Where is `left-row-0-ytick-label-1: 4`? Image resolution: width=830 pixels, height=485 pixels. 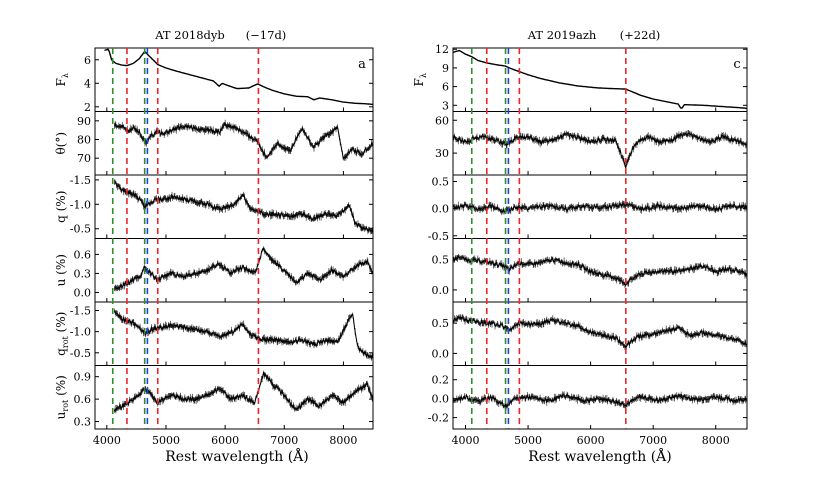 left-row-0-ytick-label-1: 4 is located at coordinates (87, 83).